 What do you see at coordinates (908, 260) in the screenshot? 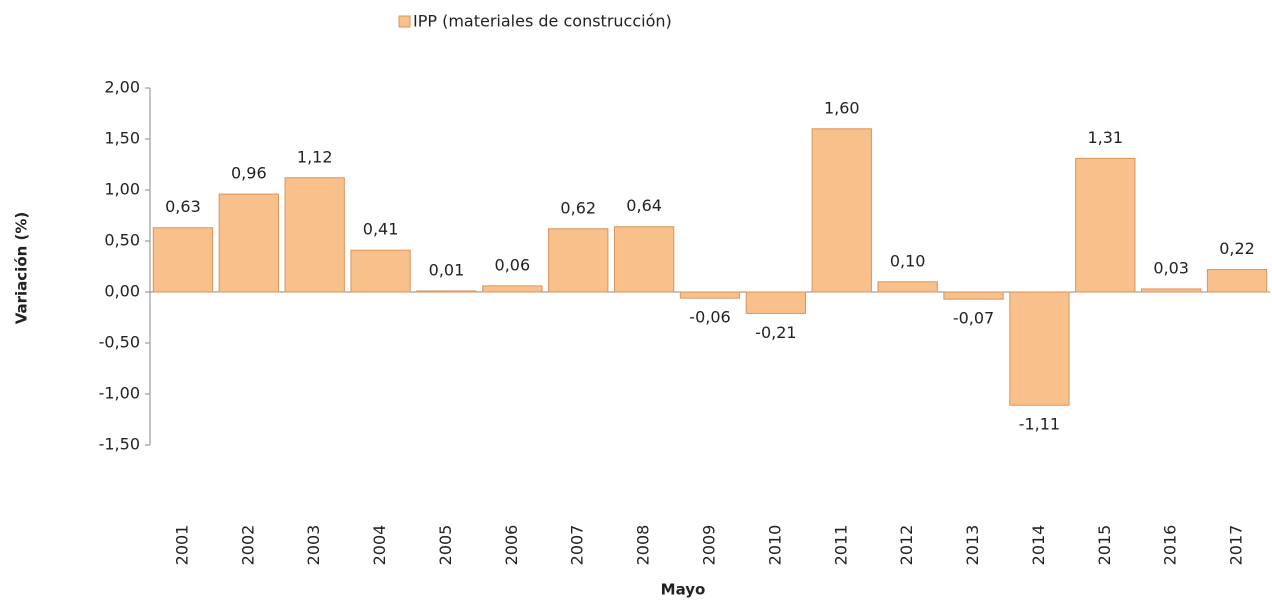
I see `value-label: 0,10` at bounding box center [908, 260].